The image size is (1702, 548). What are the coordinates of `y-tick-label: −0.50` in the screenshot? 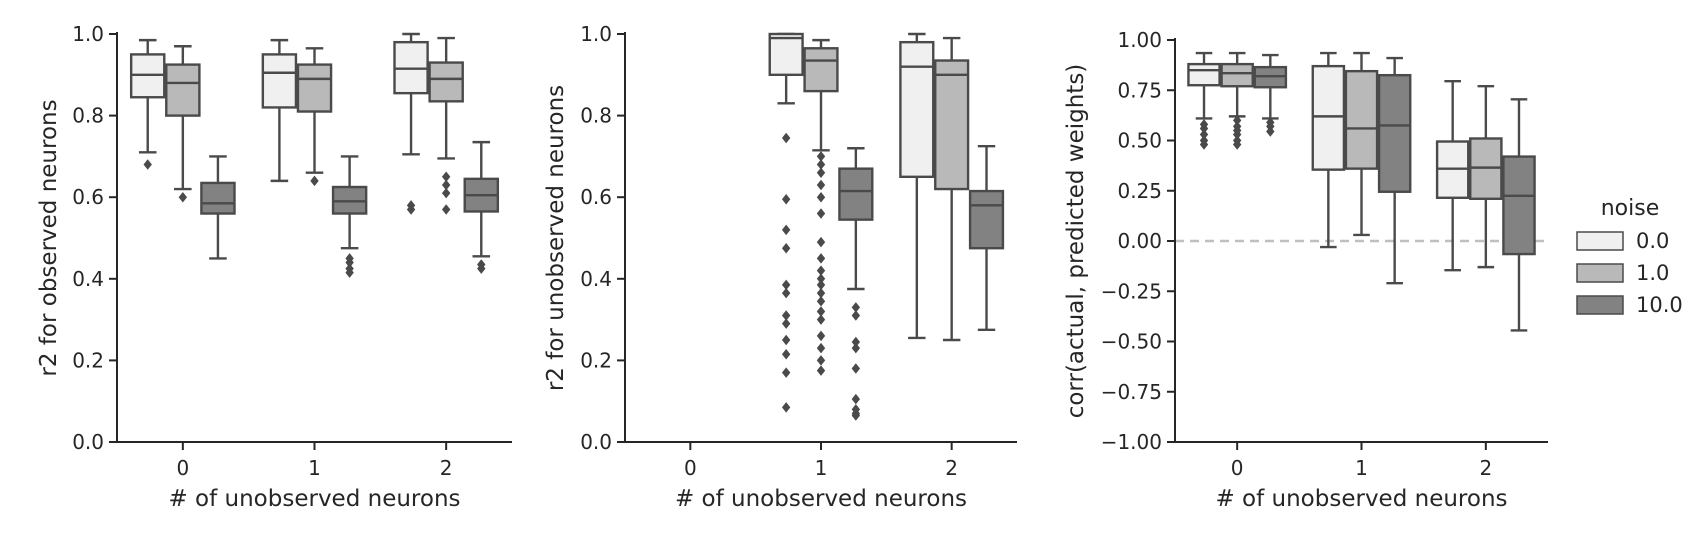 It's located at (1131, 342).